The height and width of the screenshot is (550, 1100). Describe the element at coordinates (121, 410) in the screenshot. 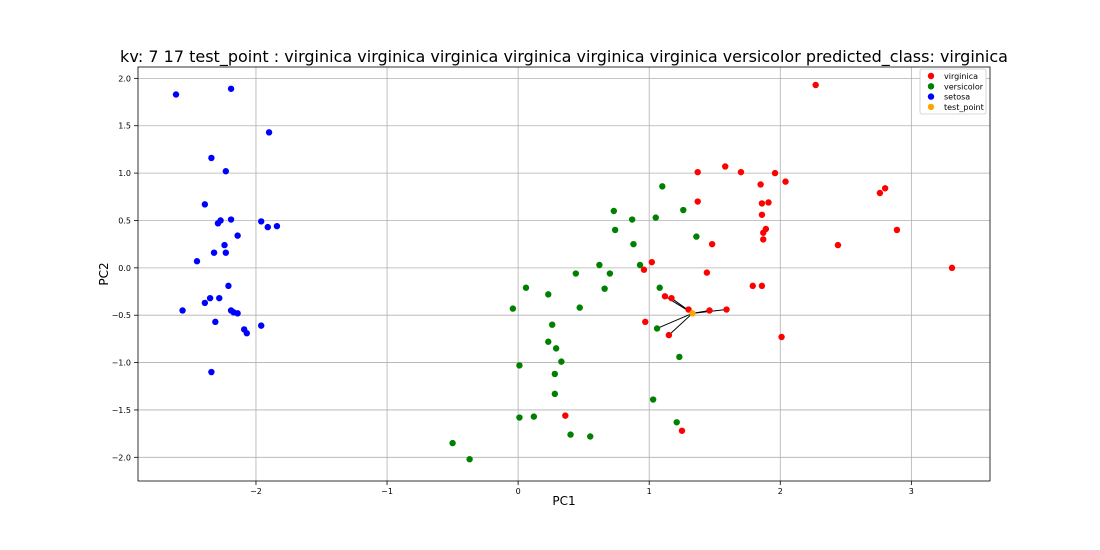

I see `y-tick-label: −1.5` at that location.